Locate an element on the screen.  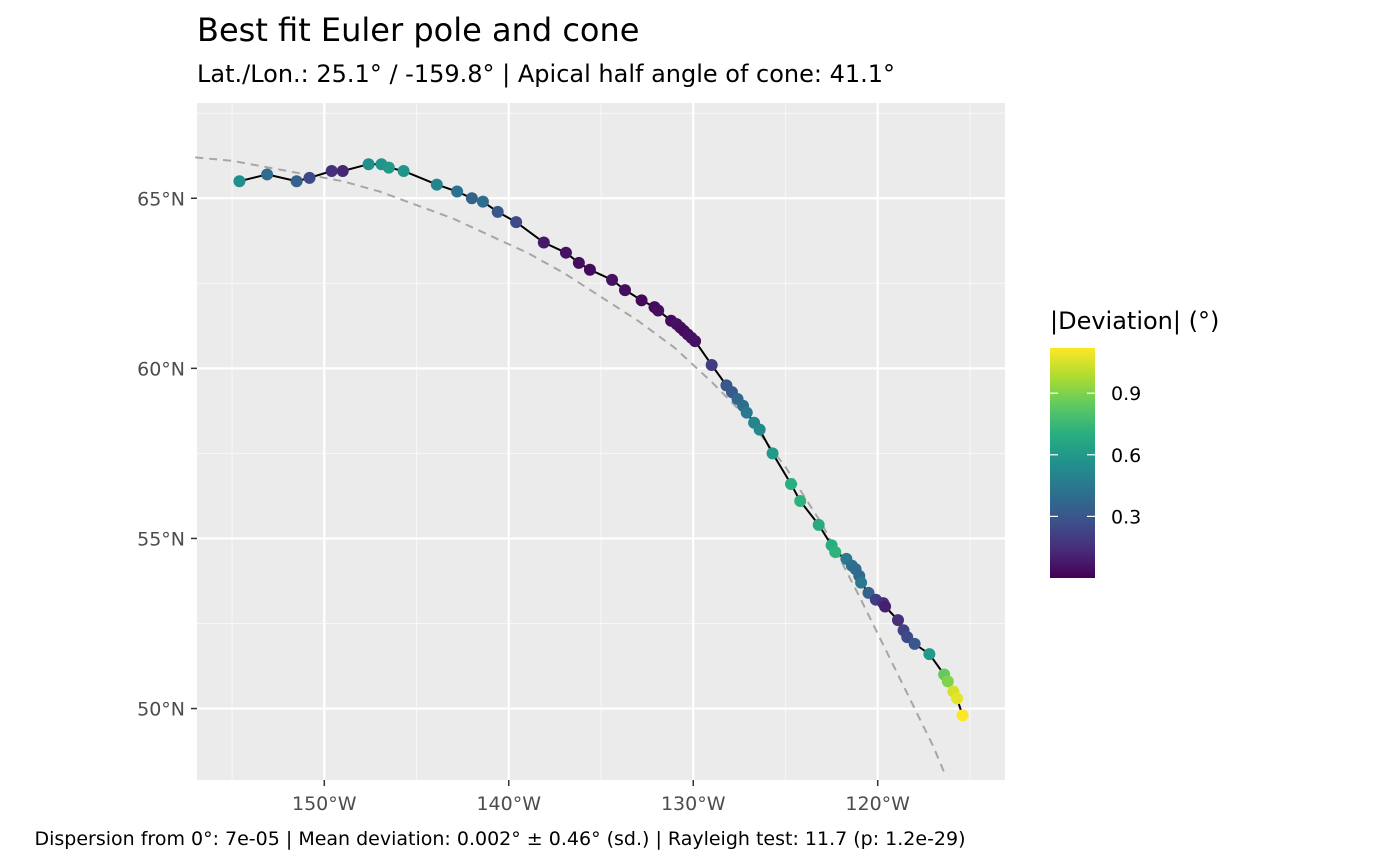
chart-title: Best fit Euler pole and cone is located at coordinates (418, 30).